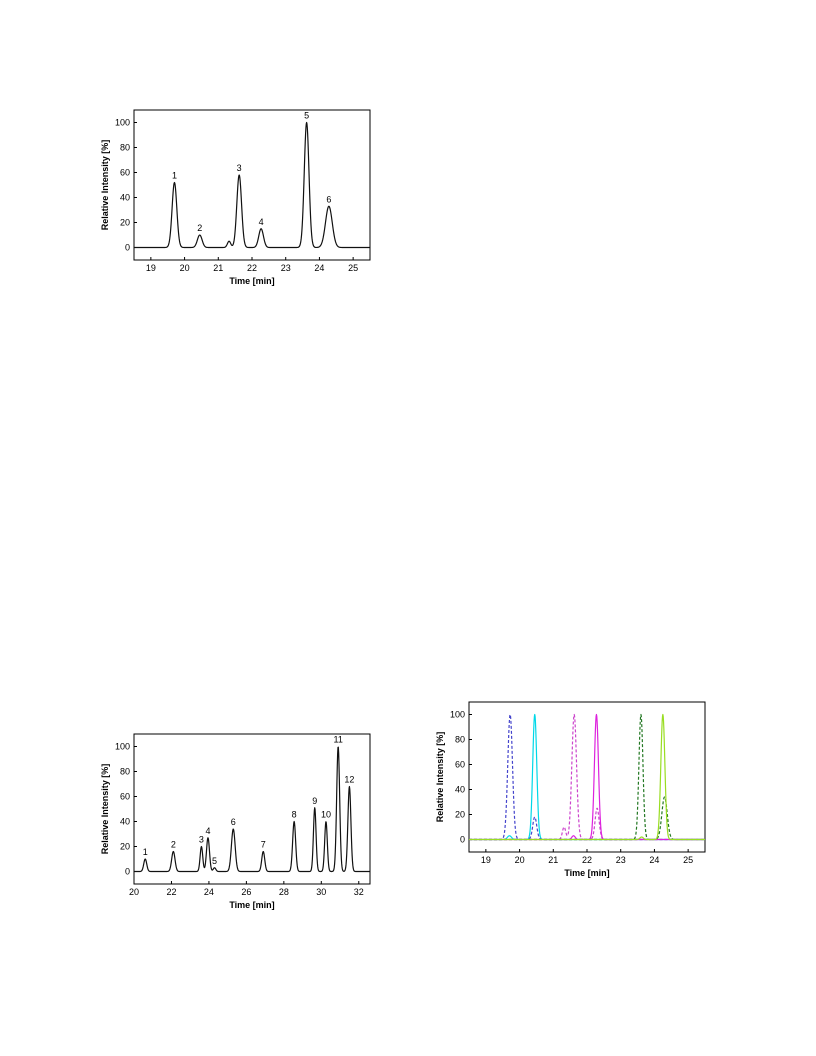  Describe the element at coordinates (284, 892) in the screenshot. I see `x-tick-label: 28` at that location.